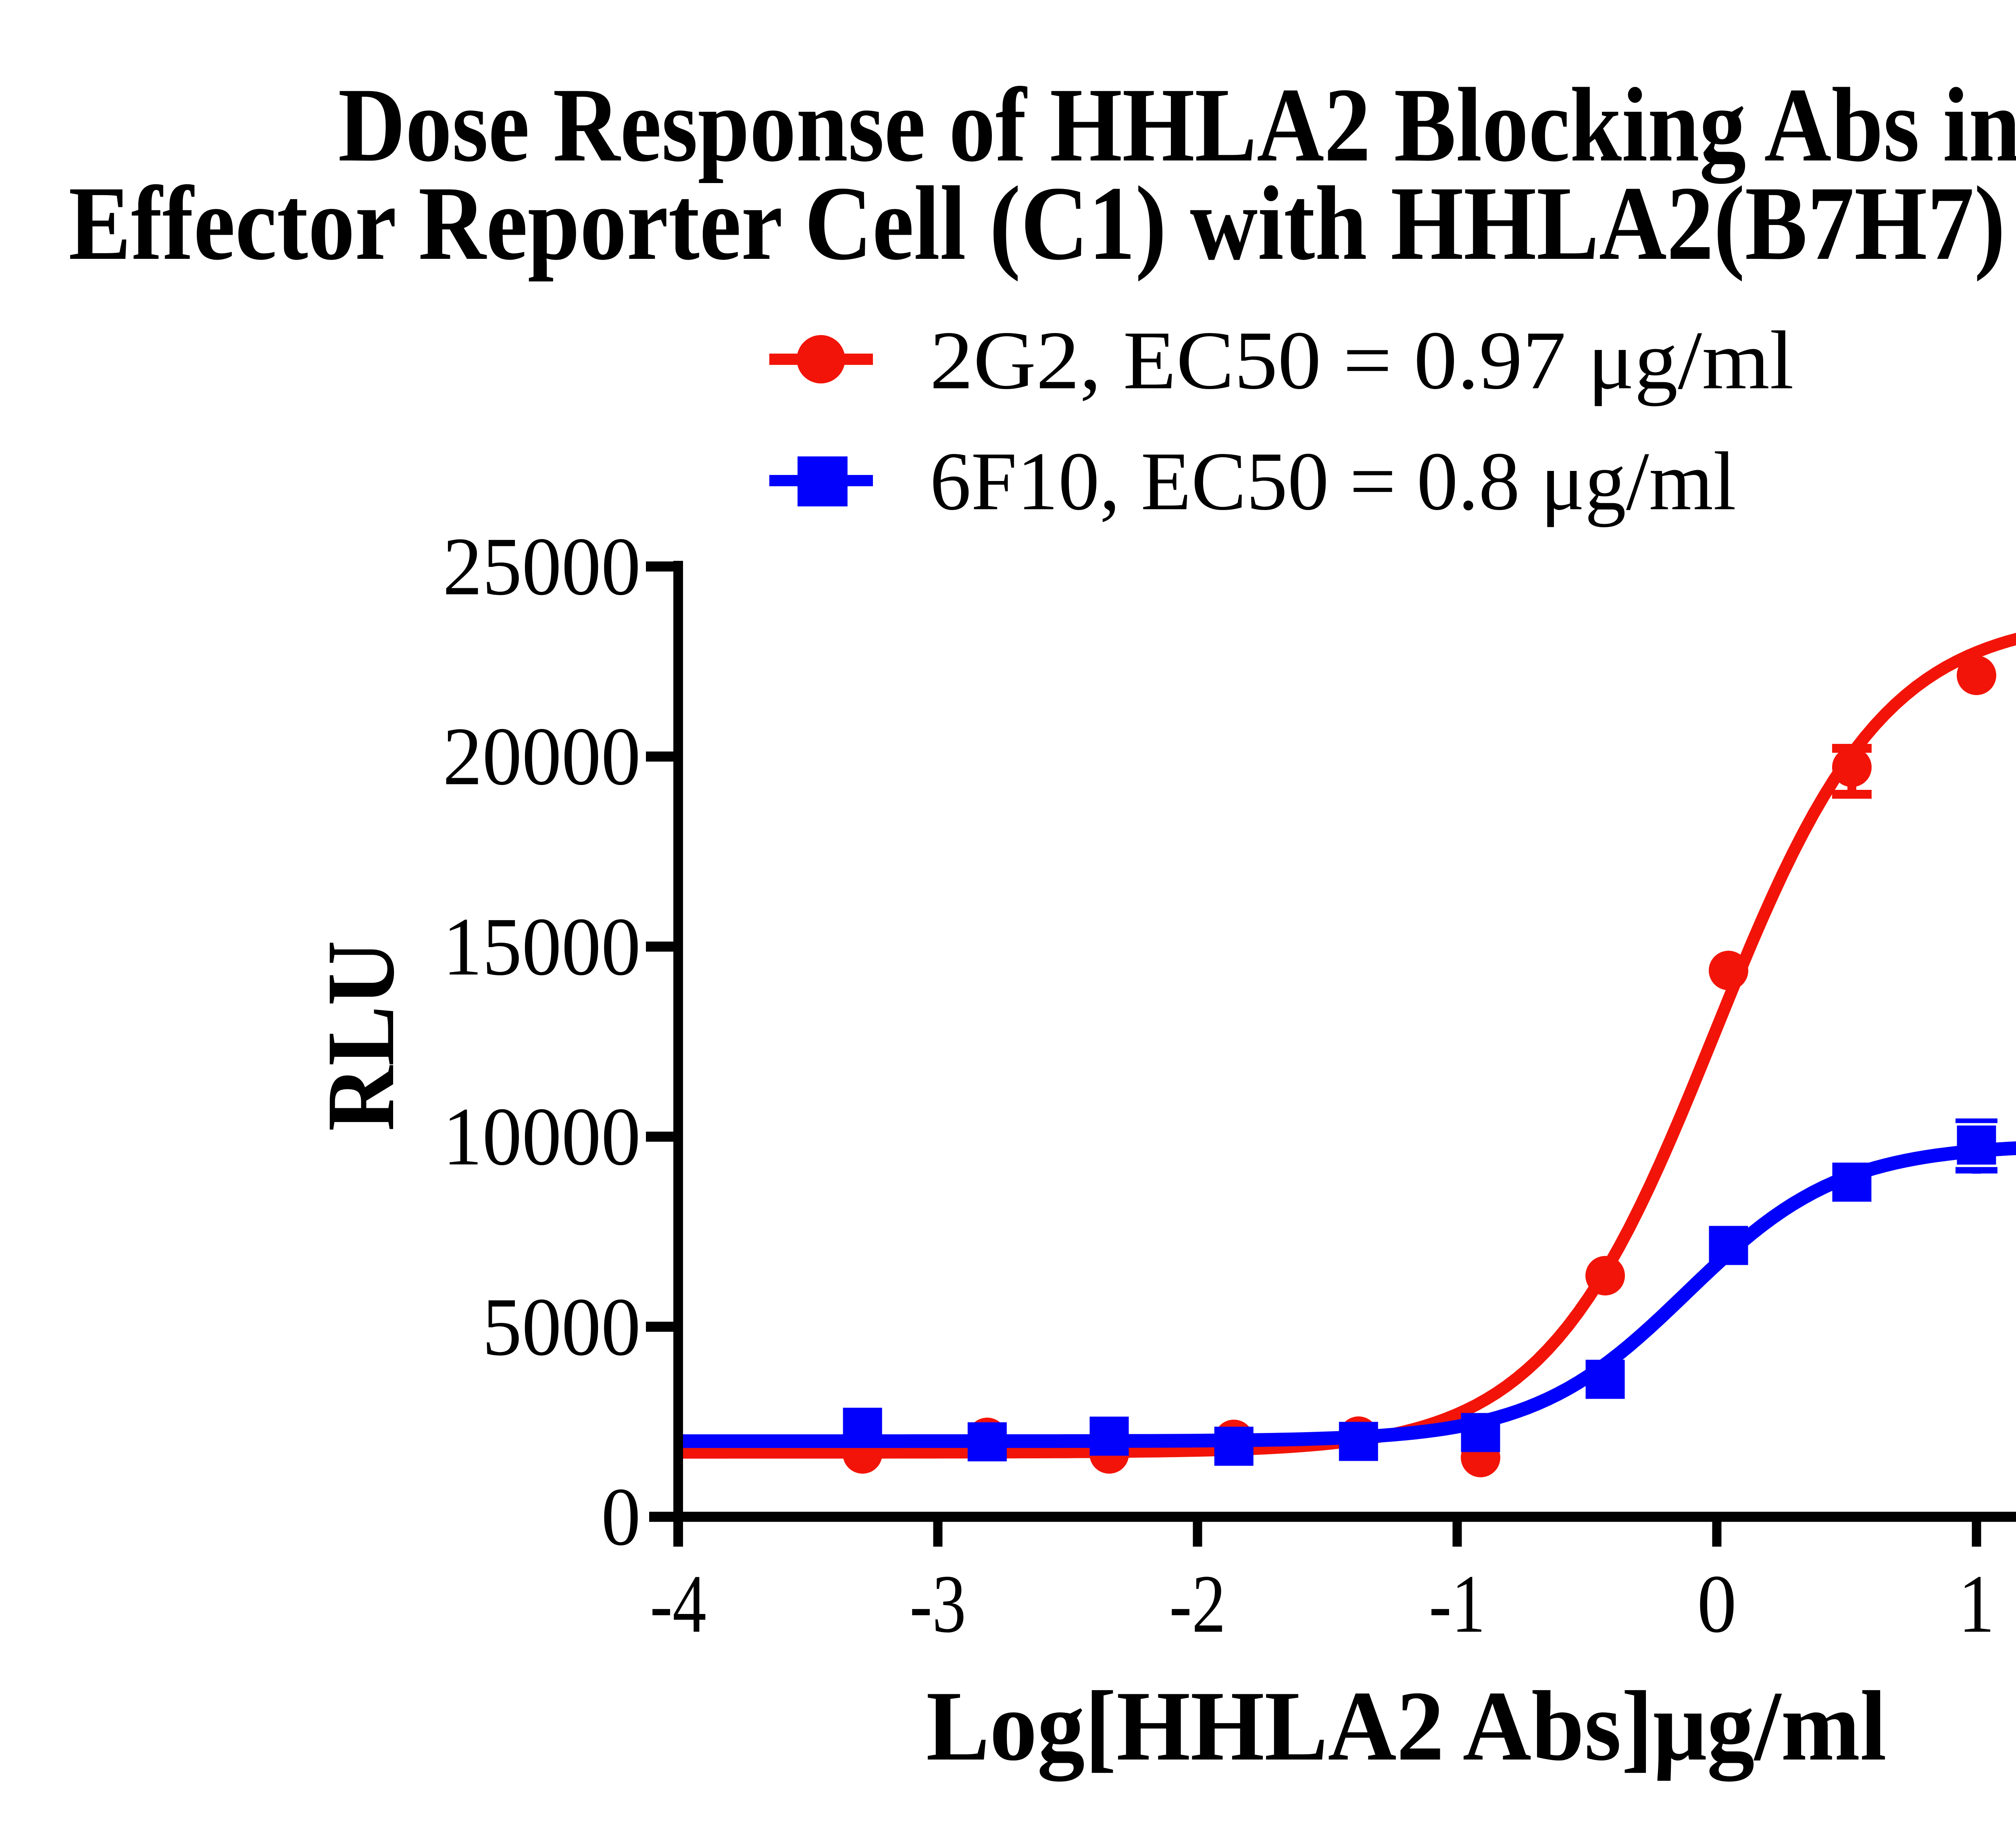  What do you see at coordinates (1406, 1726) in the screenshot?
I see `svg-text: Log[HHLA2 Abs]μg/ml` at bounding box center [1406, 1726].